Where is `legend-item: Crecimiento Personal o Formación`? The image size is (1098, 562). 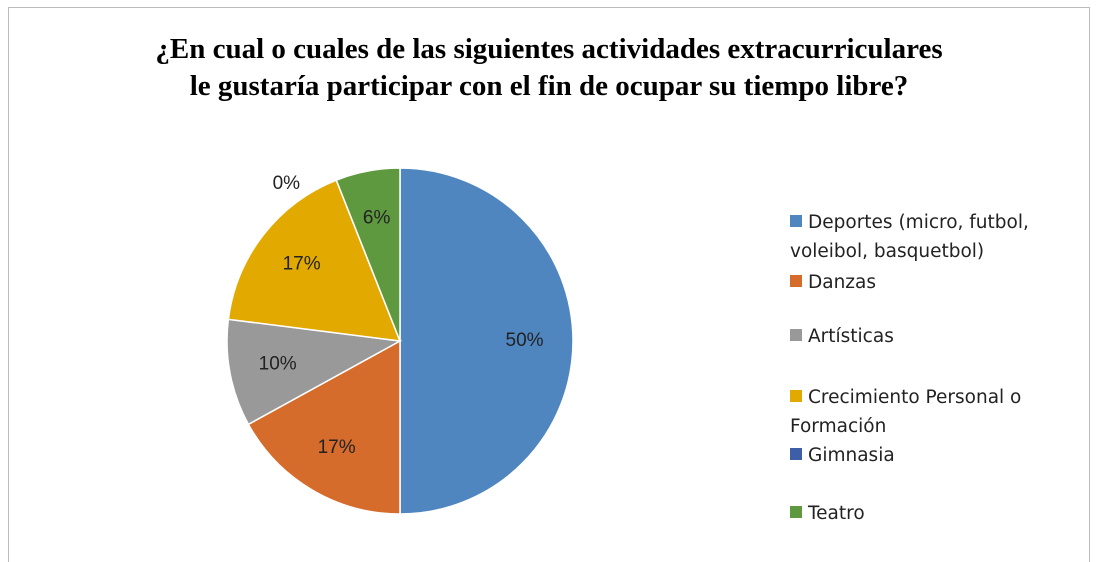 legend-item: Crecimiento Personal o Formación is located at coordinates (935, 412).